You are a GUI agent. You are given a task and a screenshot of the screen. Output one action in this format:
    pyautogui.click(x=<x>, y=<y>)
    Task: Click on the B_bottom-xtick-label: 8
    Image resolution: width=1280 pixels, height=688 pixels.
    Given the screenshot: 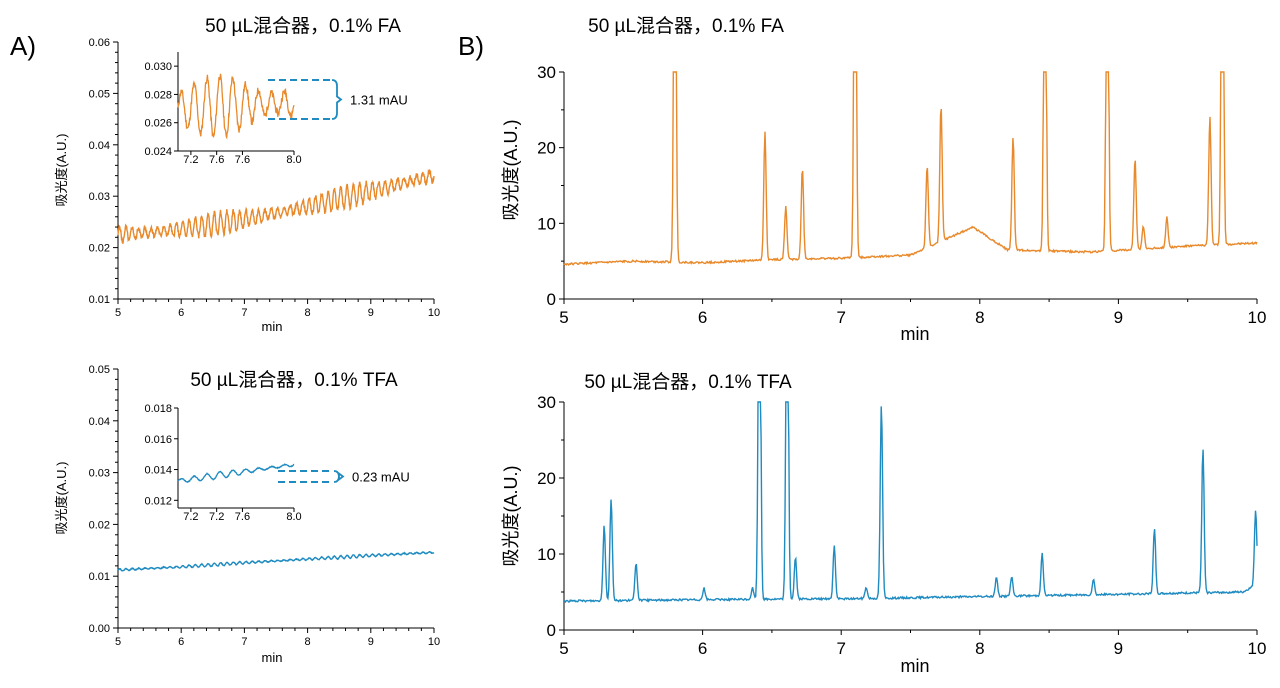 What is the action you would take?
    pyautogui.click(x=979, y=648)
    